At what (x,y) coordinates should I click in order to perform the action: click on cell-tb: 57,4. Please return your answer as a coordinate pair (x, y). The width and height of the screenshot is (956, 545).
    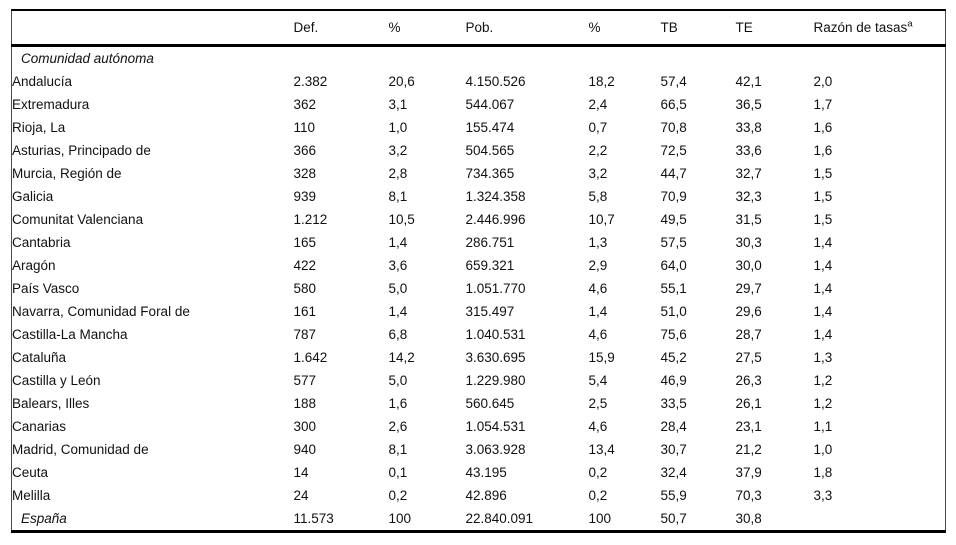
    Looking at the image, I should click on (673, 81).